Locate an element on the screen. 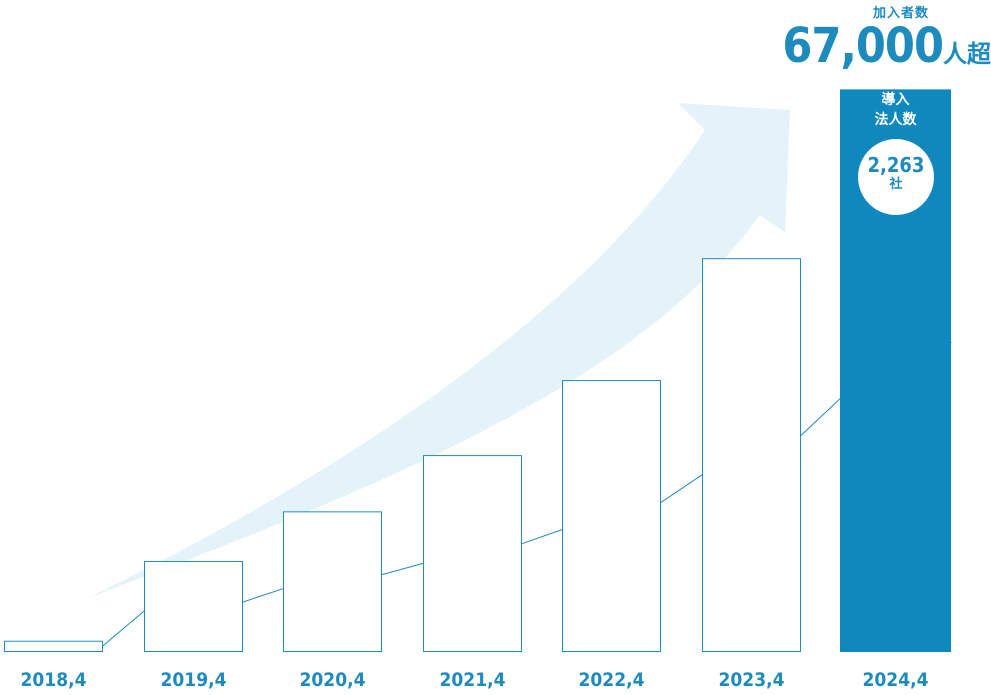 The image size is (991, 695). x-tick-label: 2021,4 is located at coordinates (473, 680).